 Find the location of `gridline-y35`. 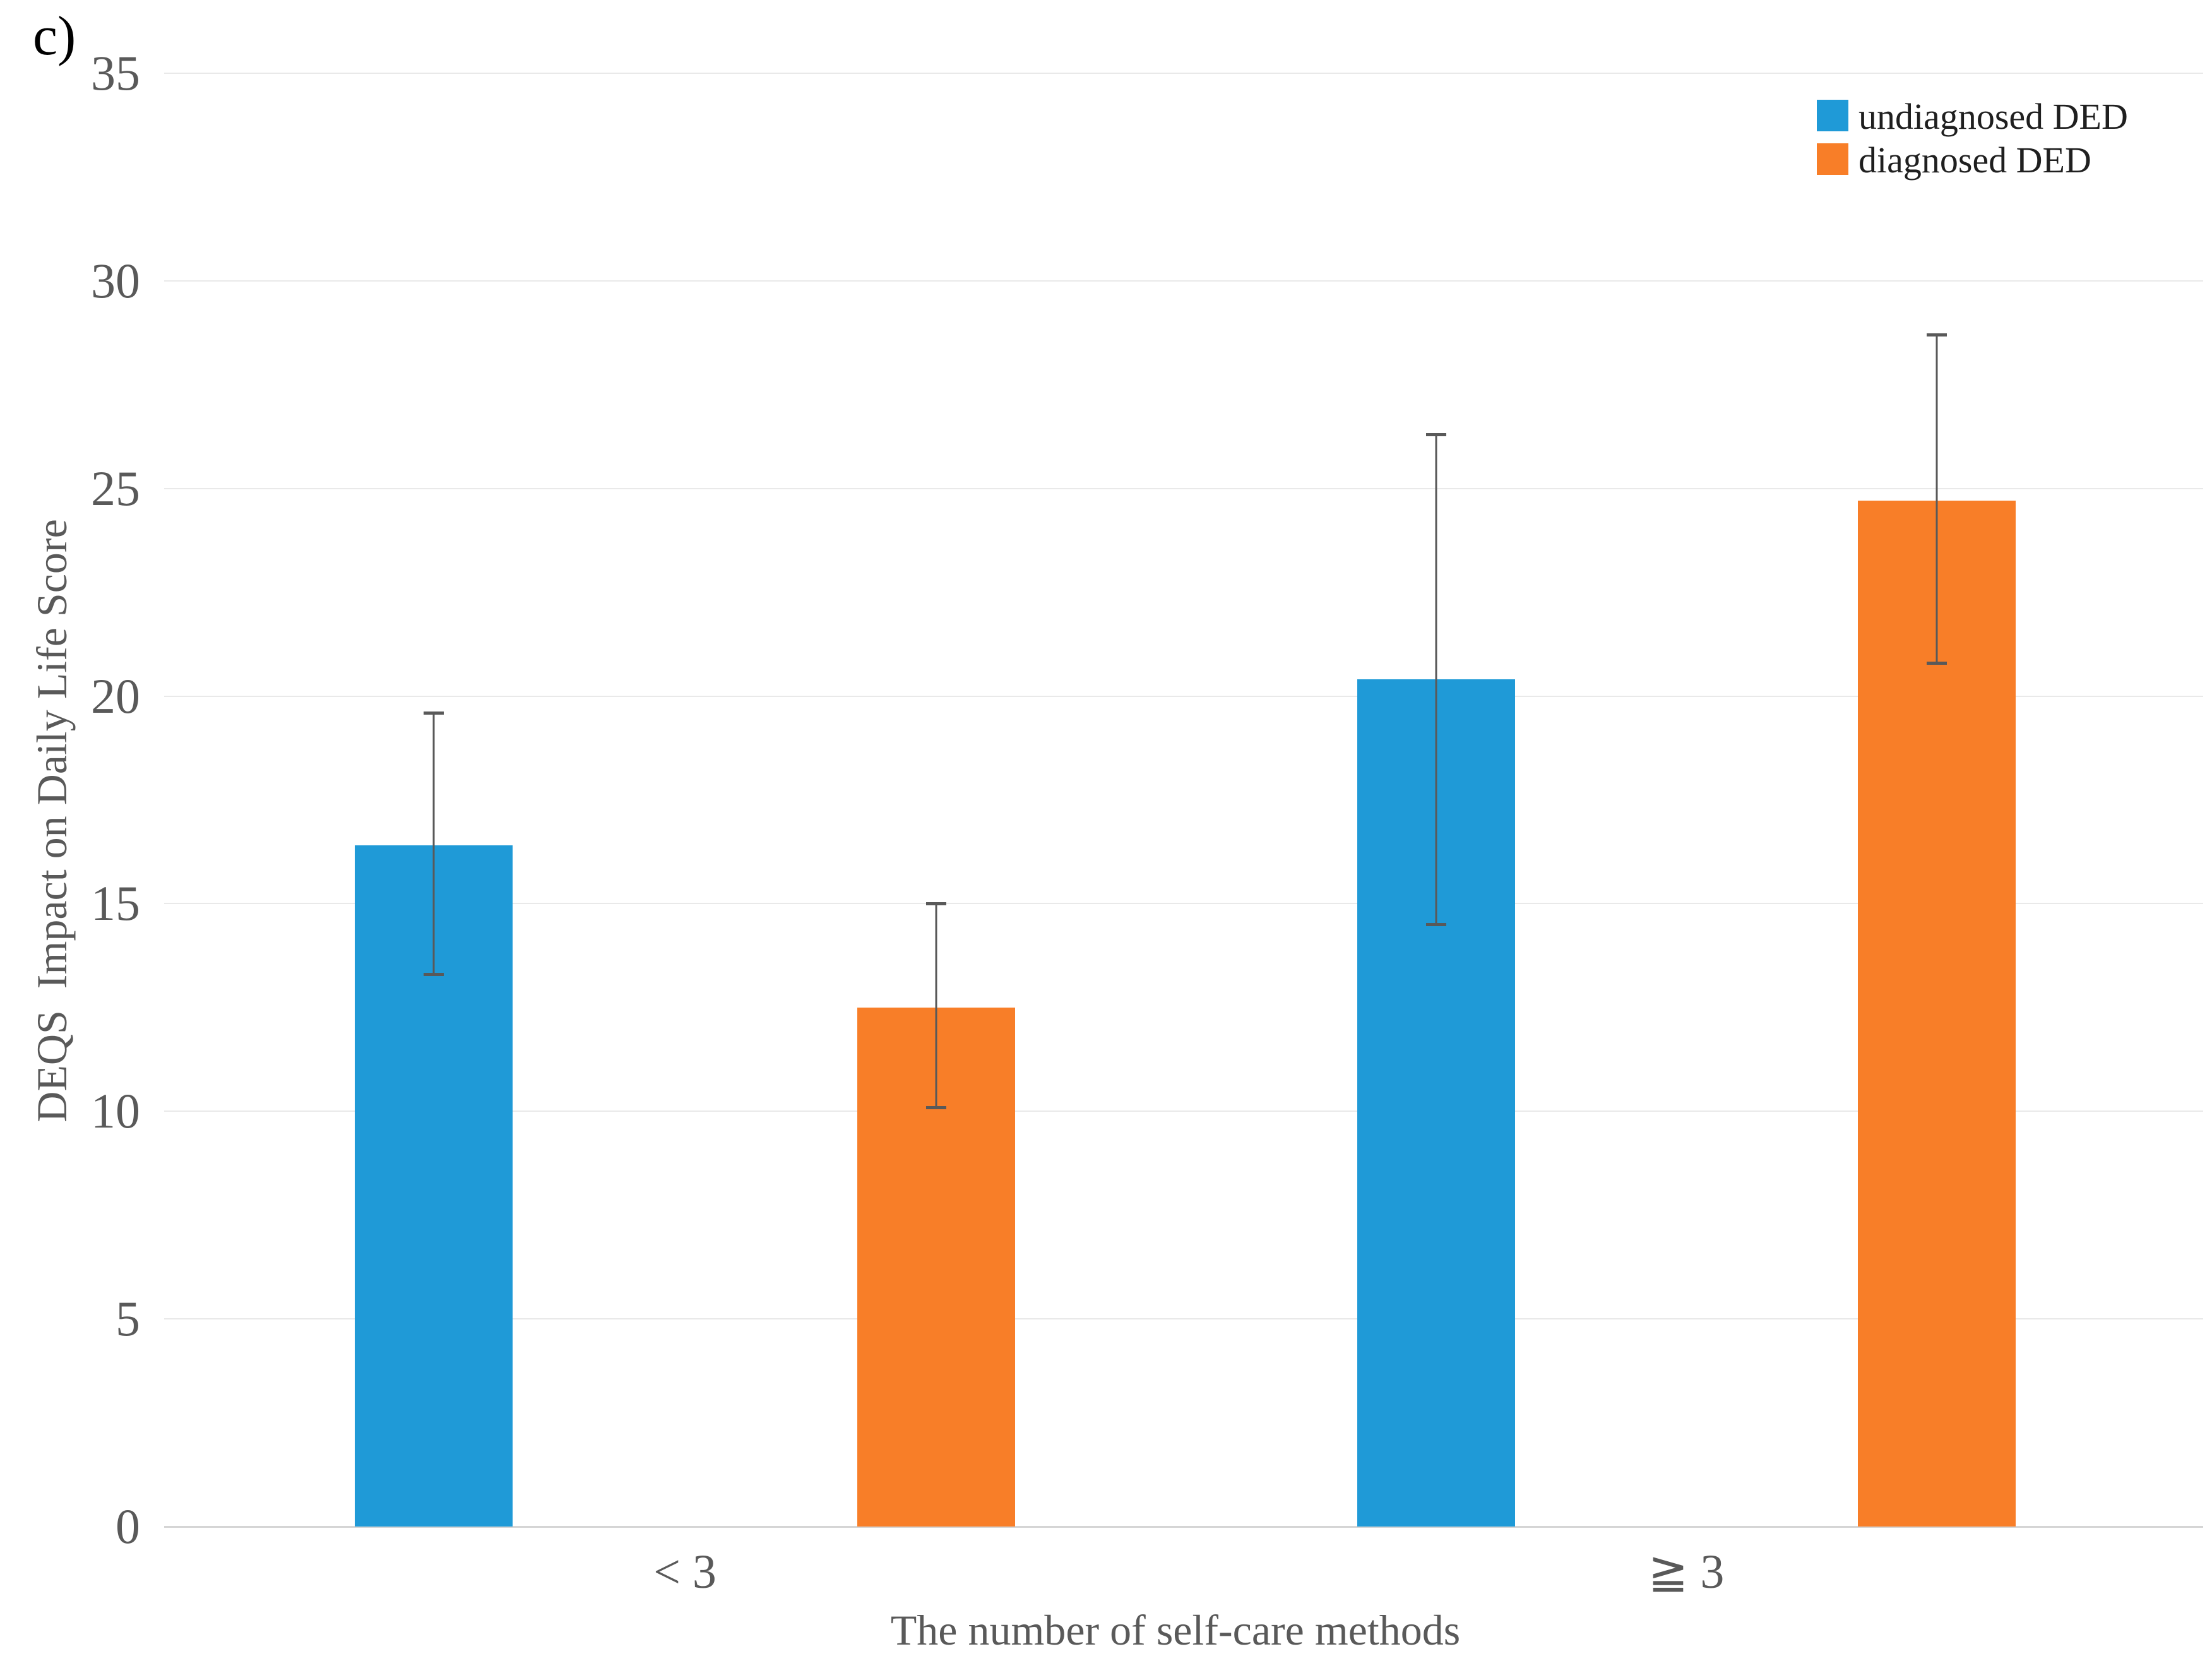

gridline-y35 is located at coordinates (1183, 73).